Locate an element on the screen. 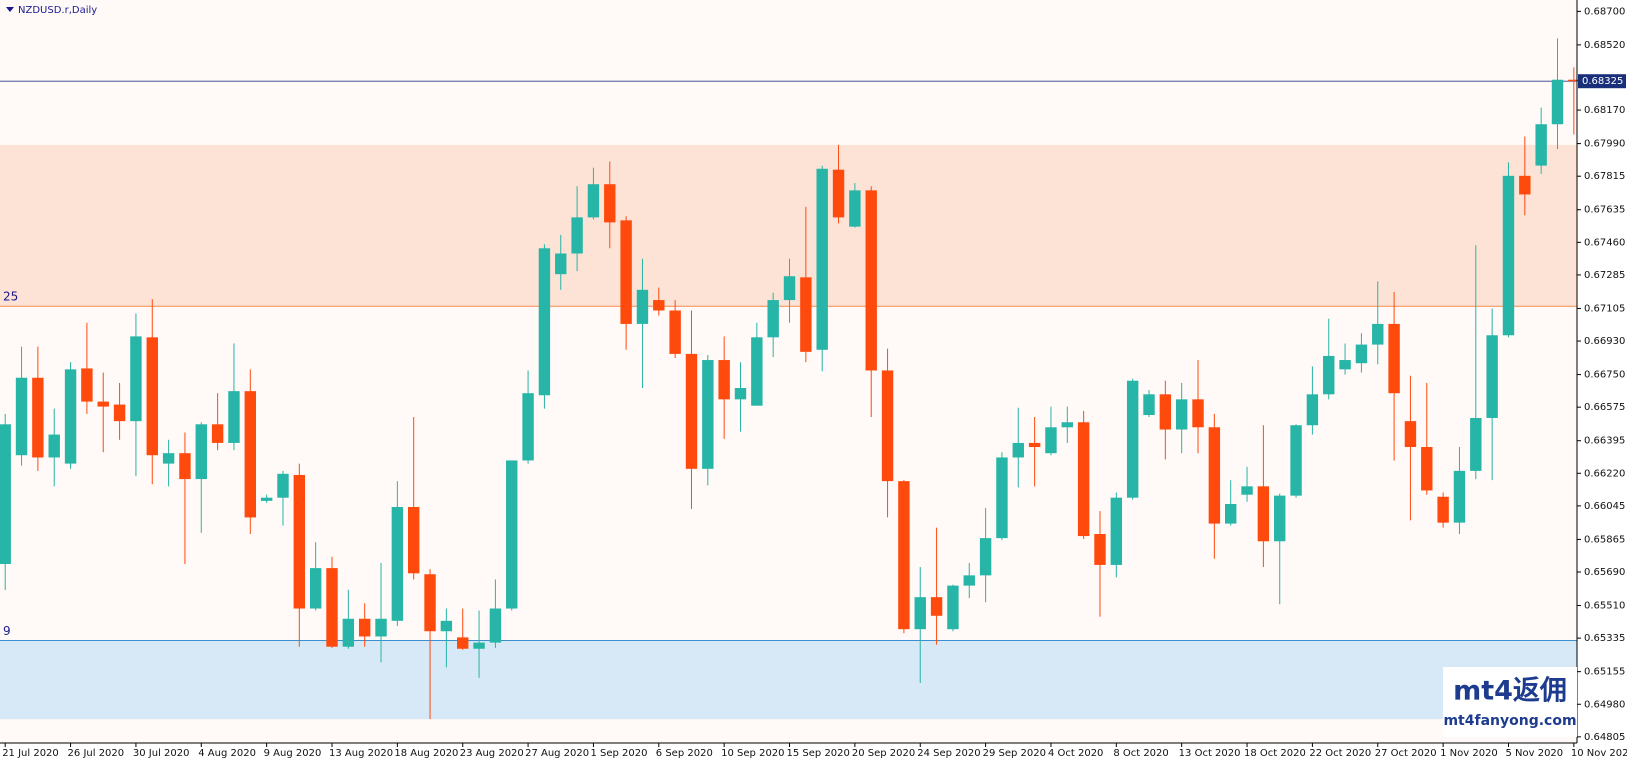 This screenshot has width=1627, height=765. zone-label: 25 is located at coordinates (10, 297).